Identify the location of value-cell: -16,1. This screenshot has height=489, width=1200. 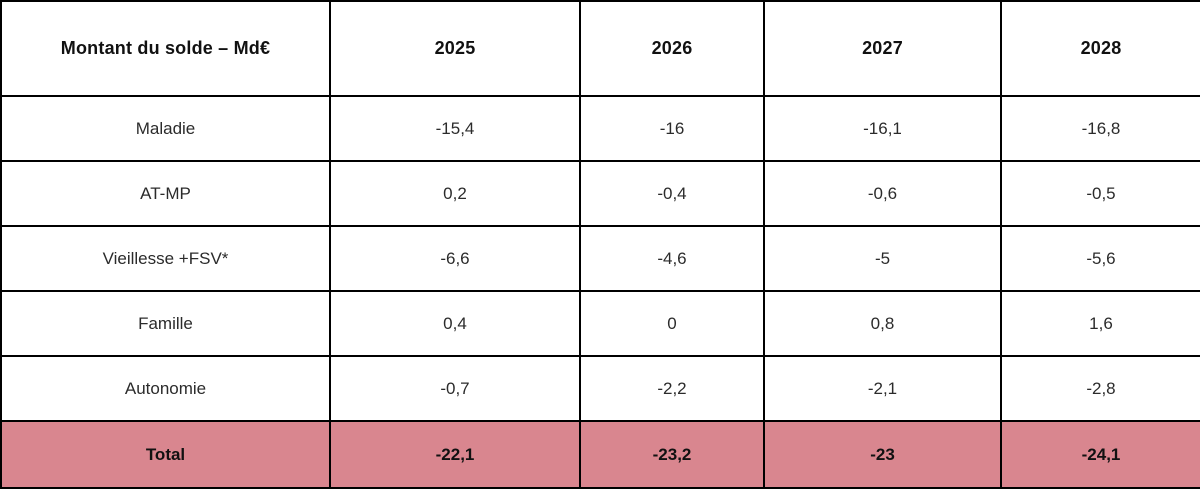
(882, 128).